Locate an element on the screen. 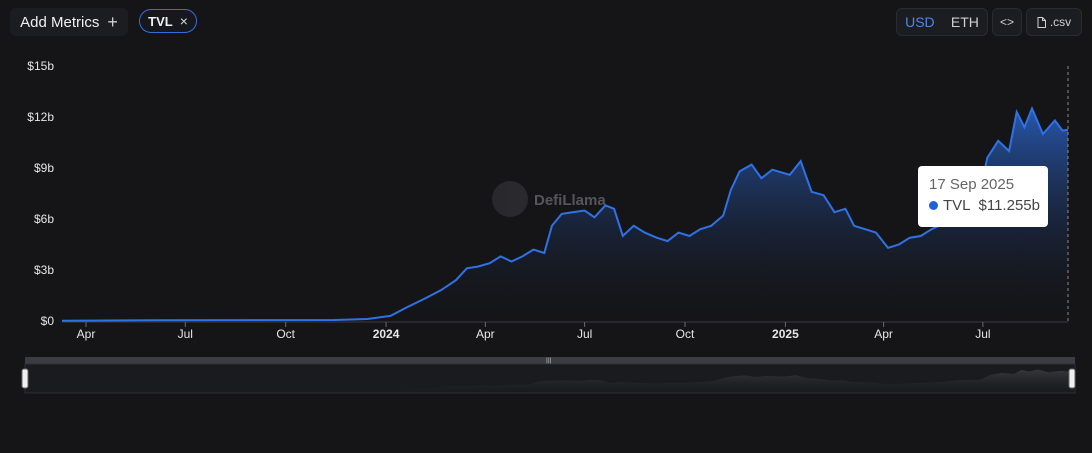 This screenshot has height=453, width=1092. y-tick-label: $0 is located at coordinates (48, 321).